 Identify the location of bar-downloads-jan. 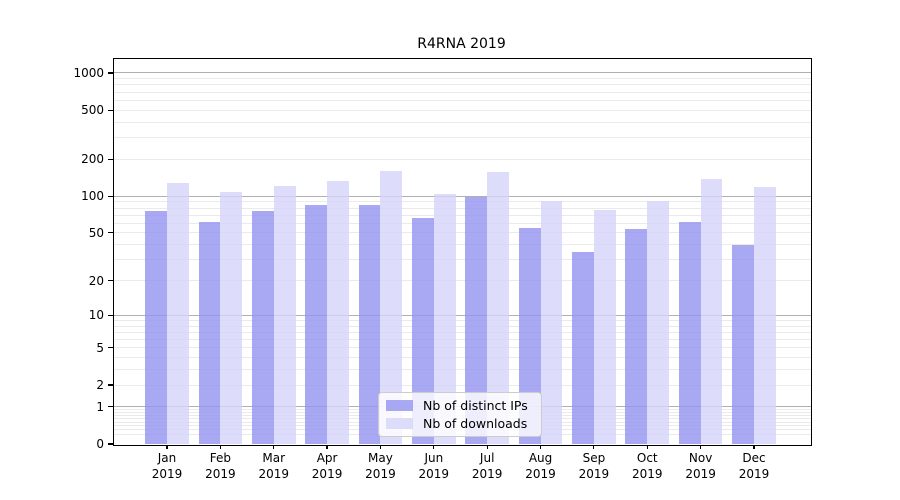
(178, 313).